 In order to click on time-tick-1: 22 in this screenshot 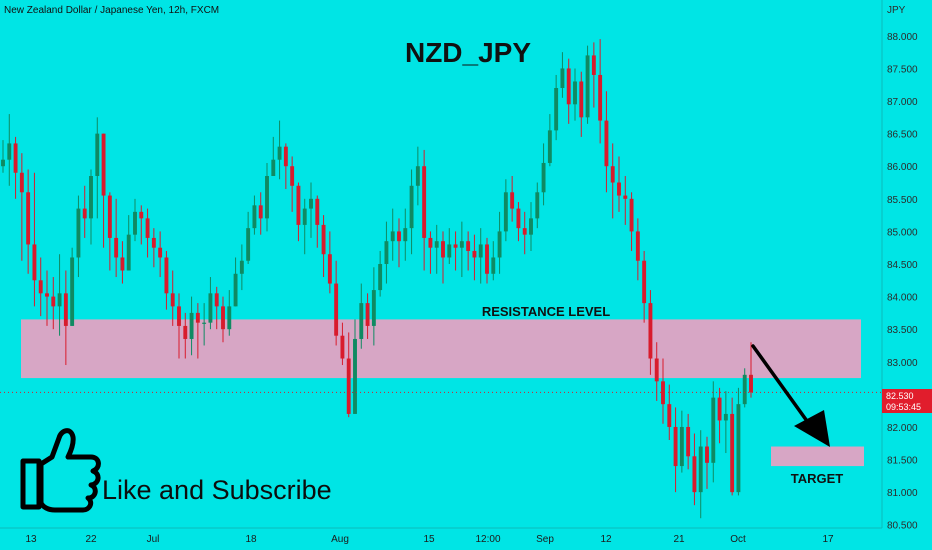, I will do `click(91, 539)`.